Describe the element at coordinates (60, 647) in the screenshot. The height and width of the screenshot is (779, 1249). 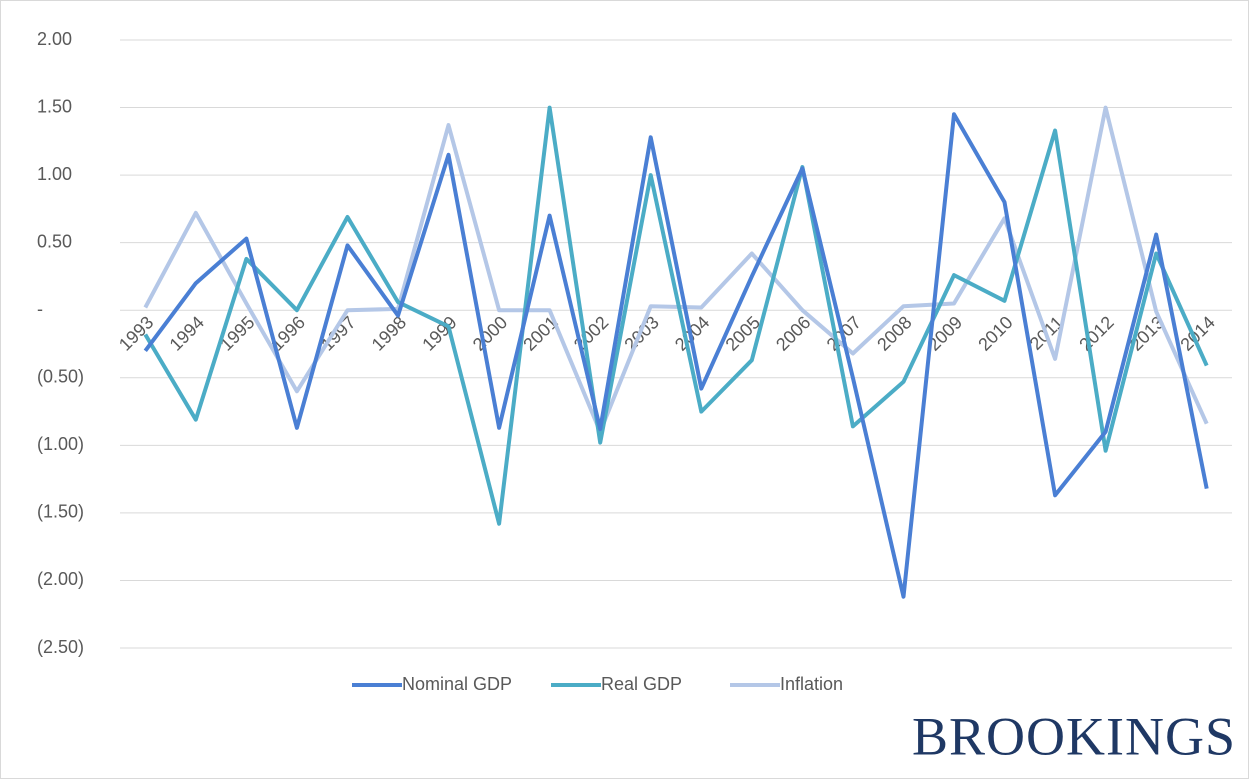
I see `y-tick-label: (2.50)` at that location.